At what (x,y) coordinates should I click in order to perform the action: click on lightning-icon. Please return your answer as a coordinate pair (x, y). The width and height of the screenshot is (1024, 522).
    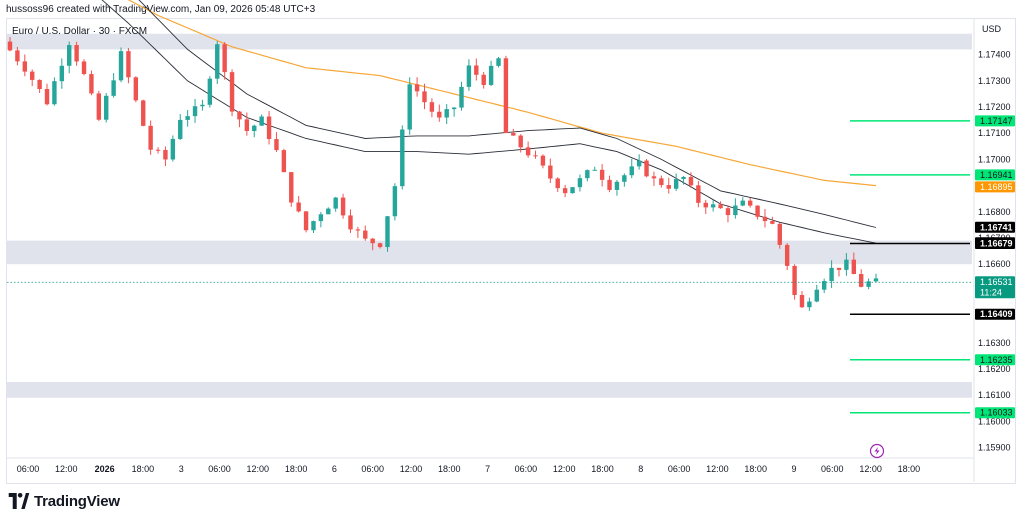
    Looking at the image, I should click on (877, 451).